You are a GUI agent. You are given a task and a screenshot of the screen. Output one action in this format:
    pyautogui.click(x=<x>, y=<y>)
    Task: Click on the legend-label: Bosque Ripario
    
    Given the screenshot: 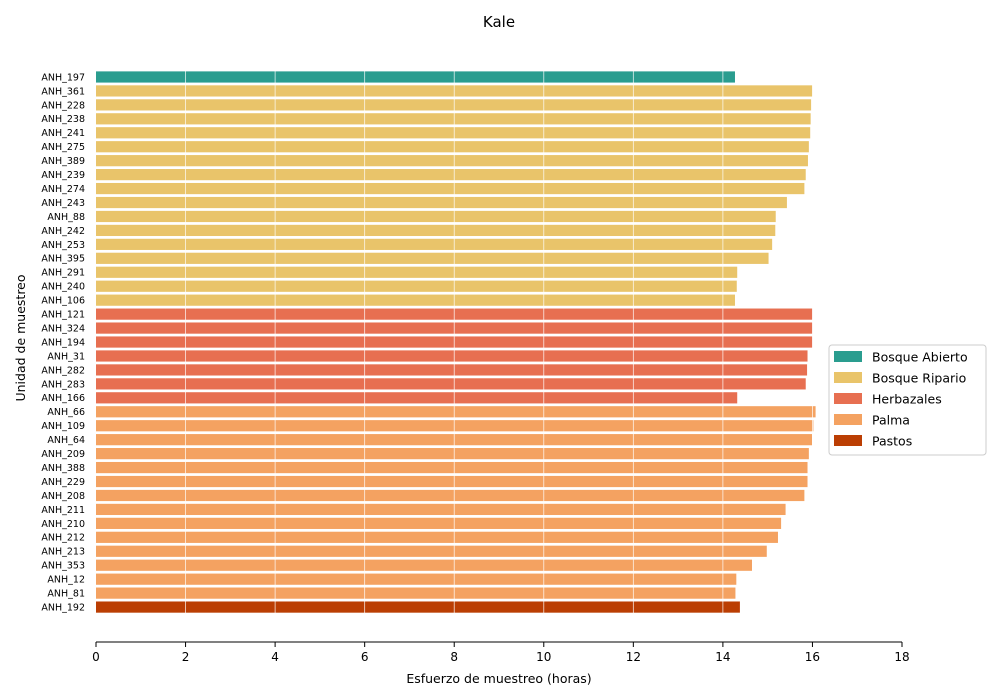 What is the action you would take?
    pyautogui.click(x=919, y=378)
    